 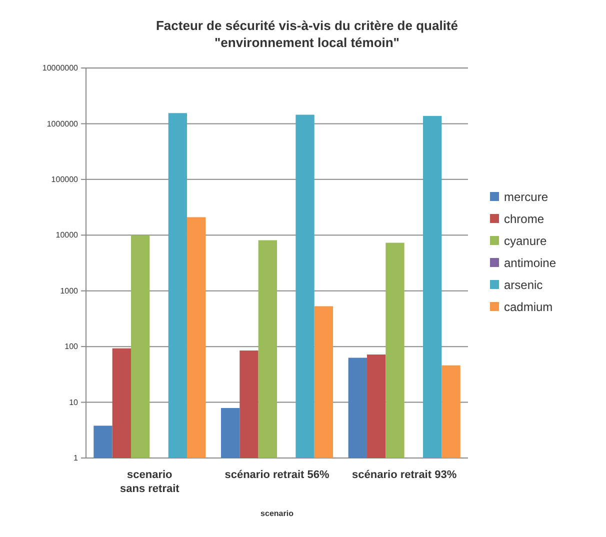 What do you see at coordinates (69, 291) in the screenshot?
I see `y-tick-label: 1000` at bounding box center [69, 291].